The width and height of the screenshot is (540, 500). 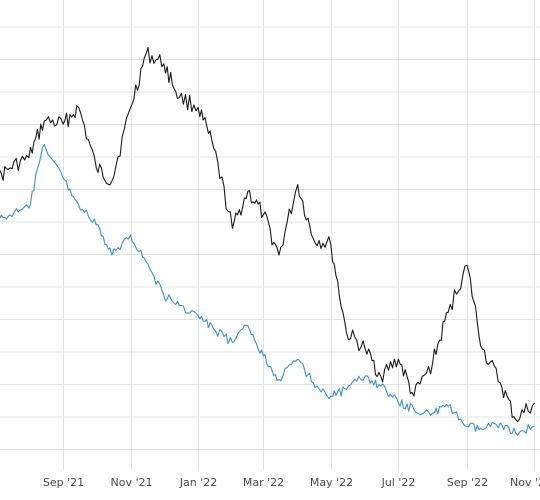 What do you see at coordinates (132, 482) in the screenshot?
I see `x-tick-label: Nov '21` at bounding box center [132, 482].